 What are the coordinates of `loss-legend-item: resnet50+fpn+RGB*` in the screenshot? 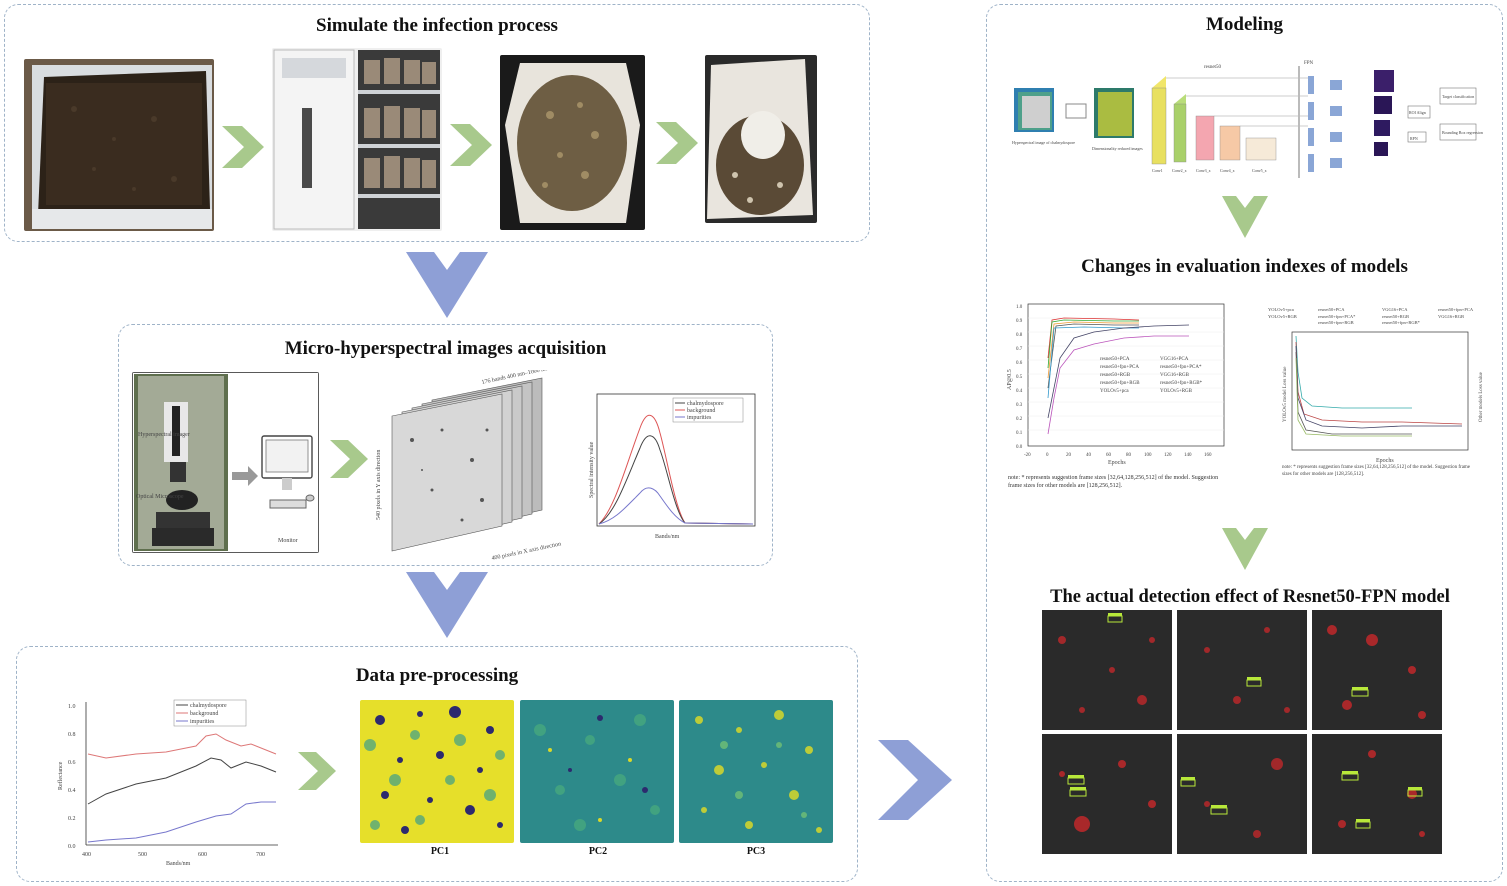 It's located at (1401, 322).